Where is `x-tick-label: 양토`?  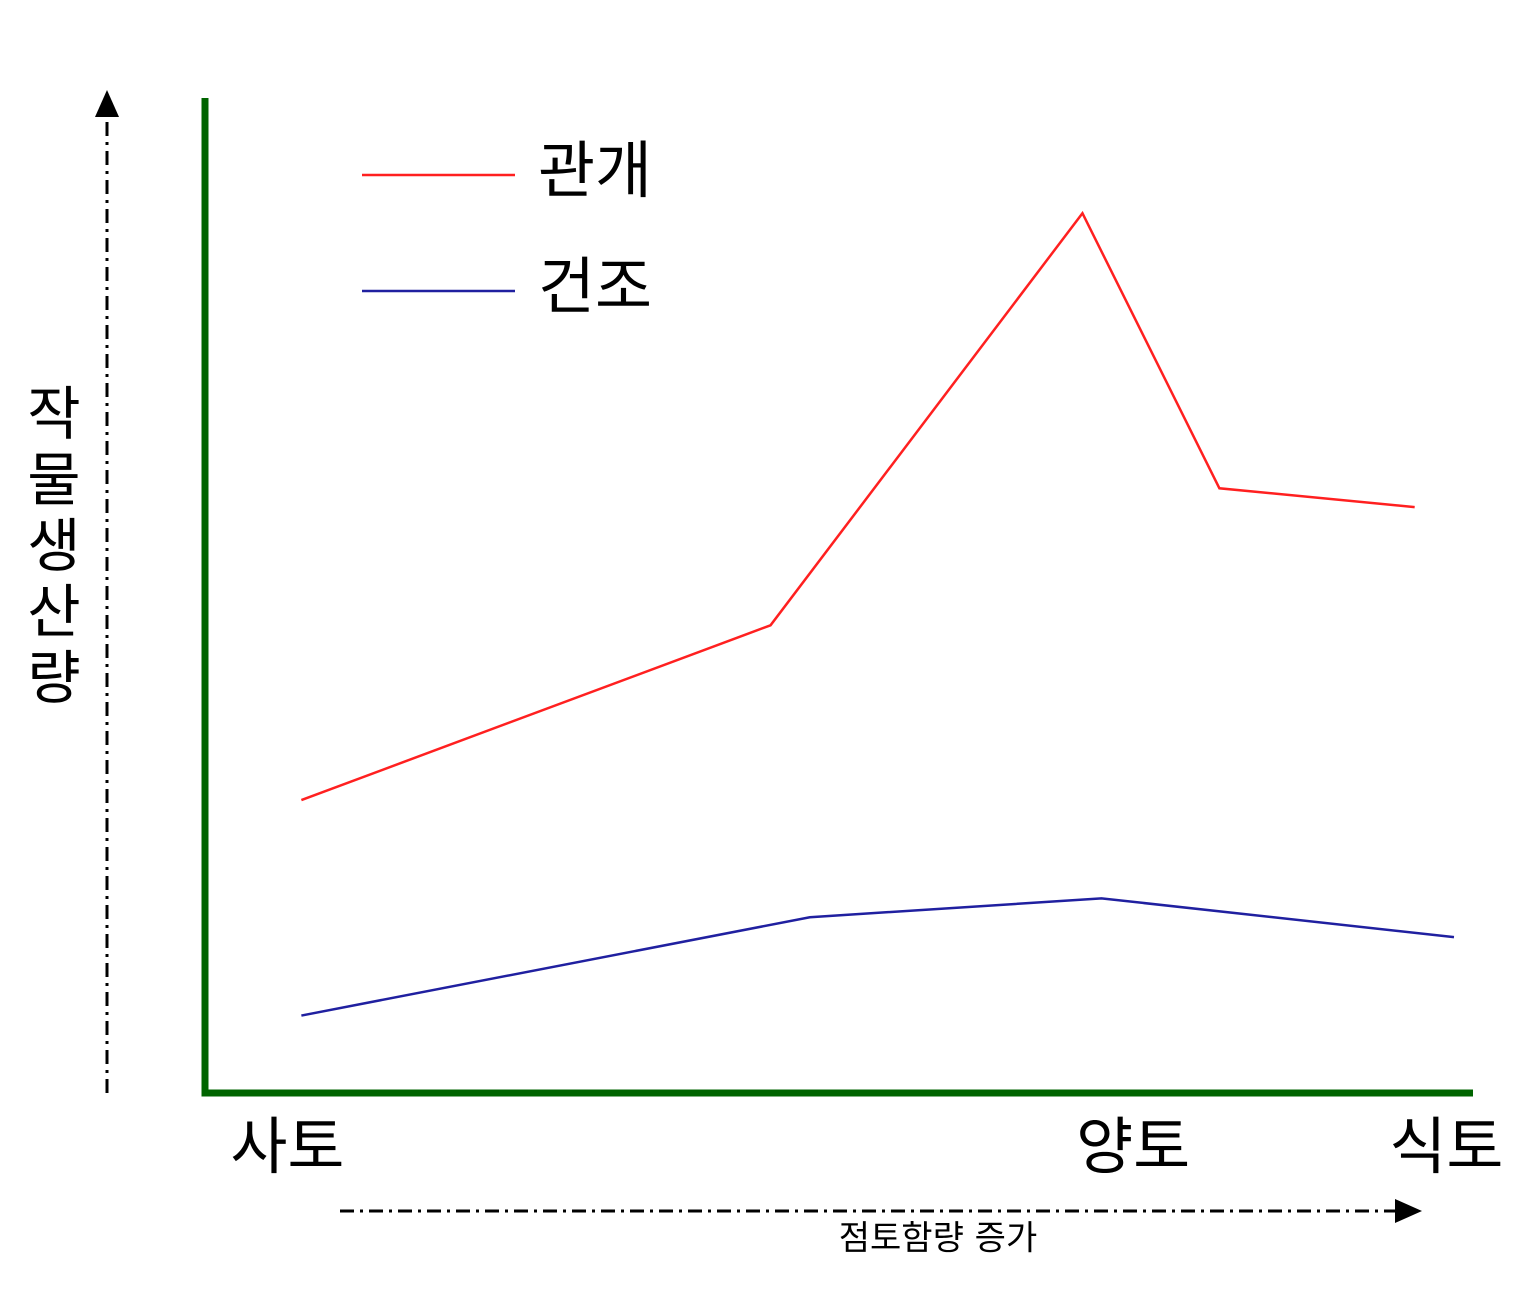 x-tick-label: 양토 is located at coordinates (1133, 1146).